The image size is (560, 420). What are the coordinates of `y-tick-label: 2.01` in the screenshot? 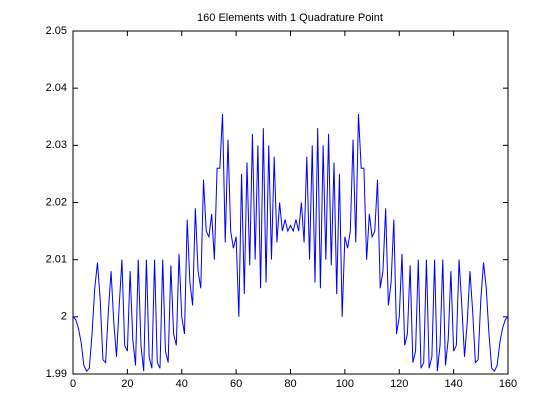 It's located at (56, 260).